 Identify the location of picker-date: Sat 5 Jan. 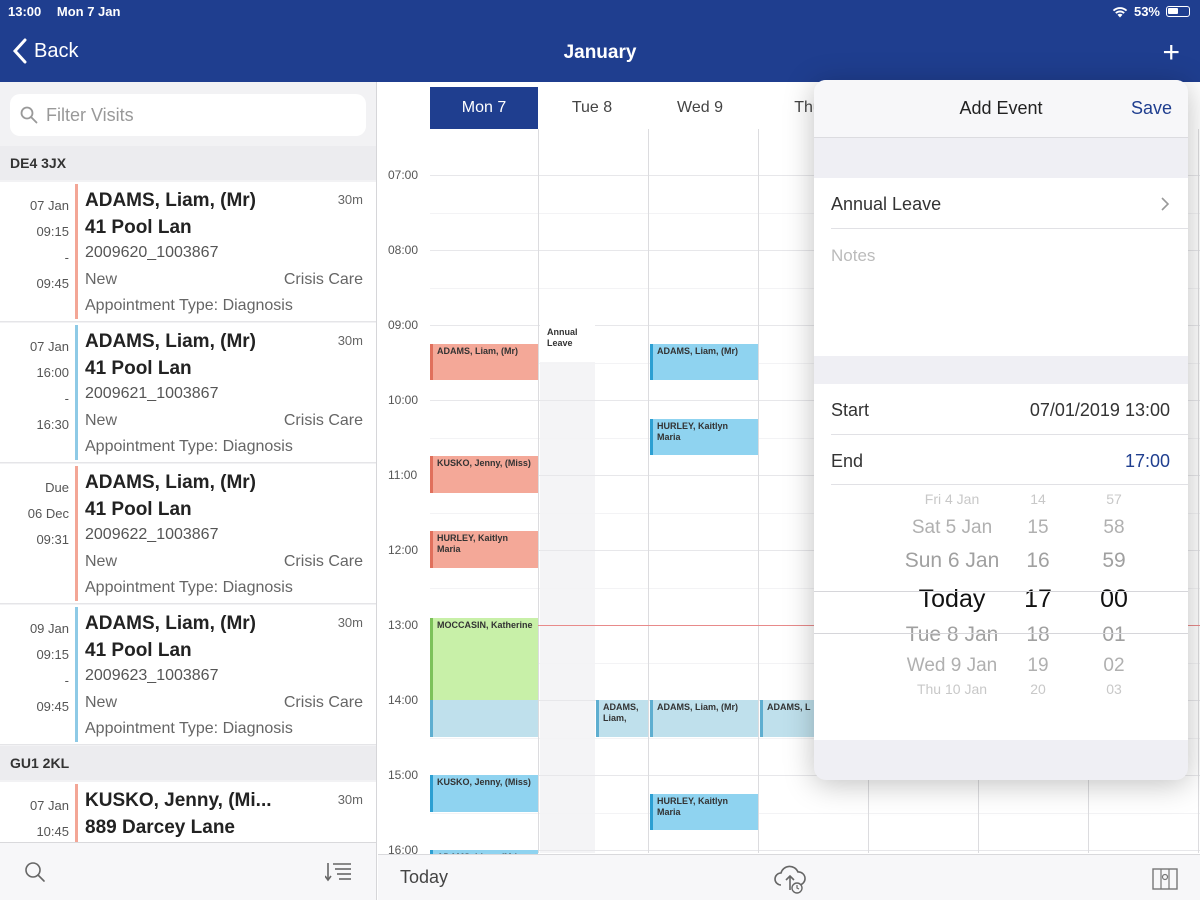
(952, 527).